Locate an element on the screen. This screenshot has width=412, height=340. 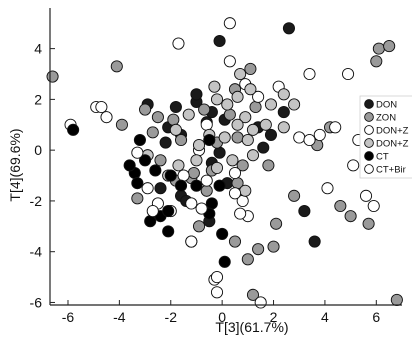
x-tick-label: 2 is located at coordinates (274, 317).